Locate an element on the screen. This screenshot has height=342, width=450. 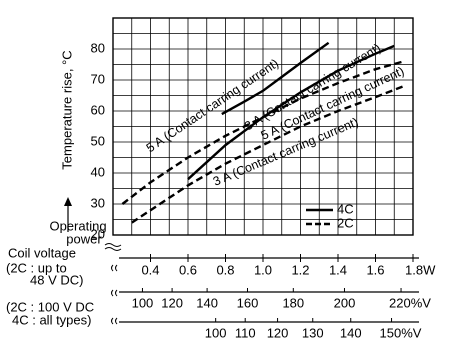
secondary-tick-label: 130 is located at coordinates (313, 332).